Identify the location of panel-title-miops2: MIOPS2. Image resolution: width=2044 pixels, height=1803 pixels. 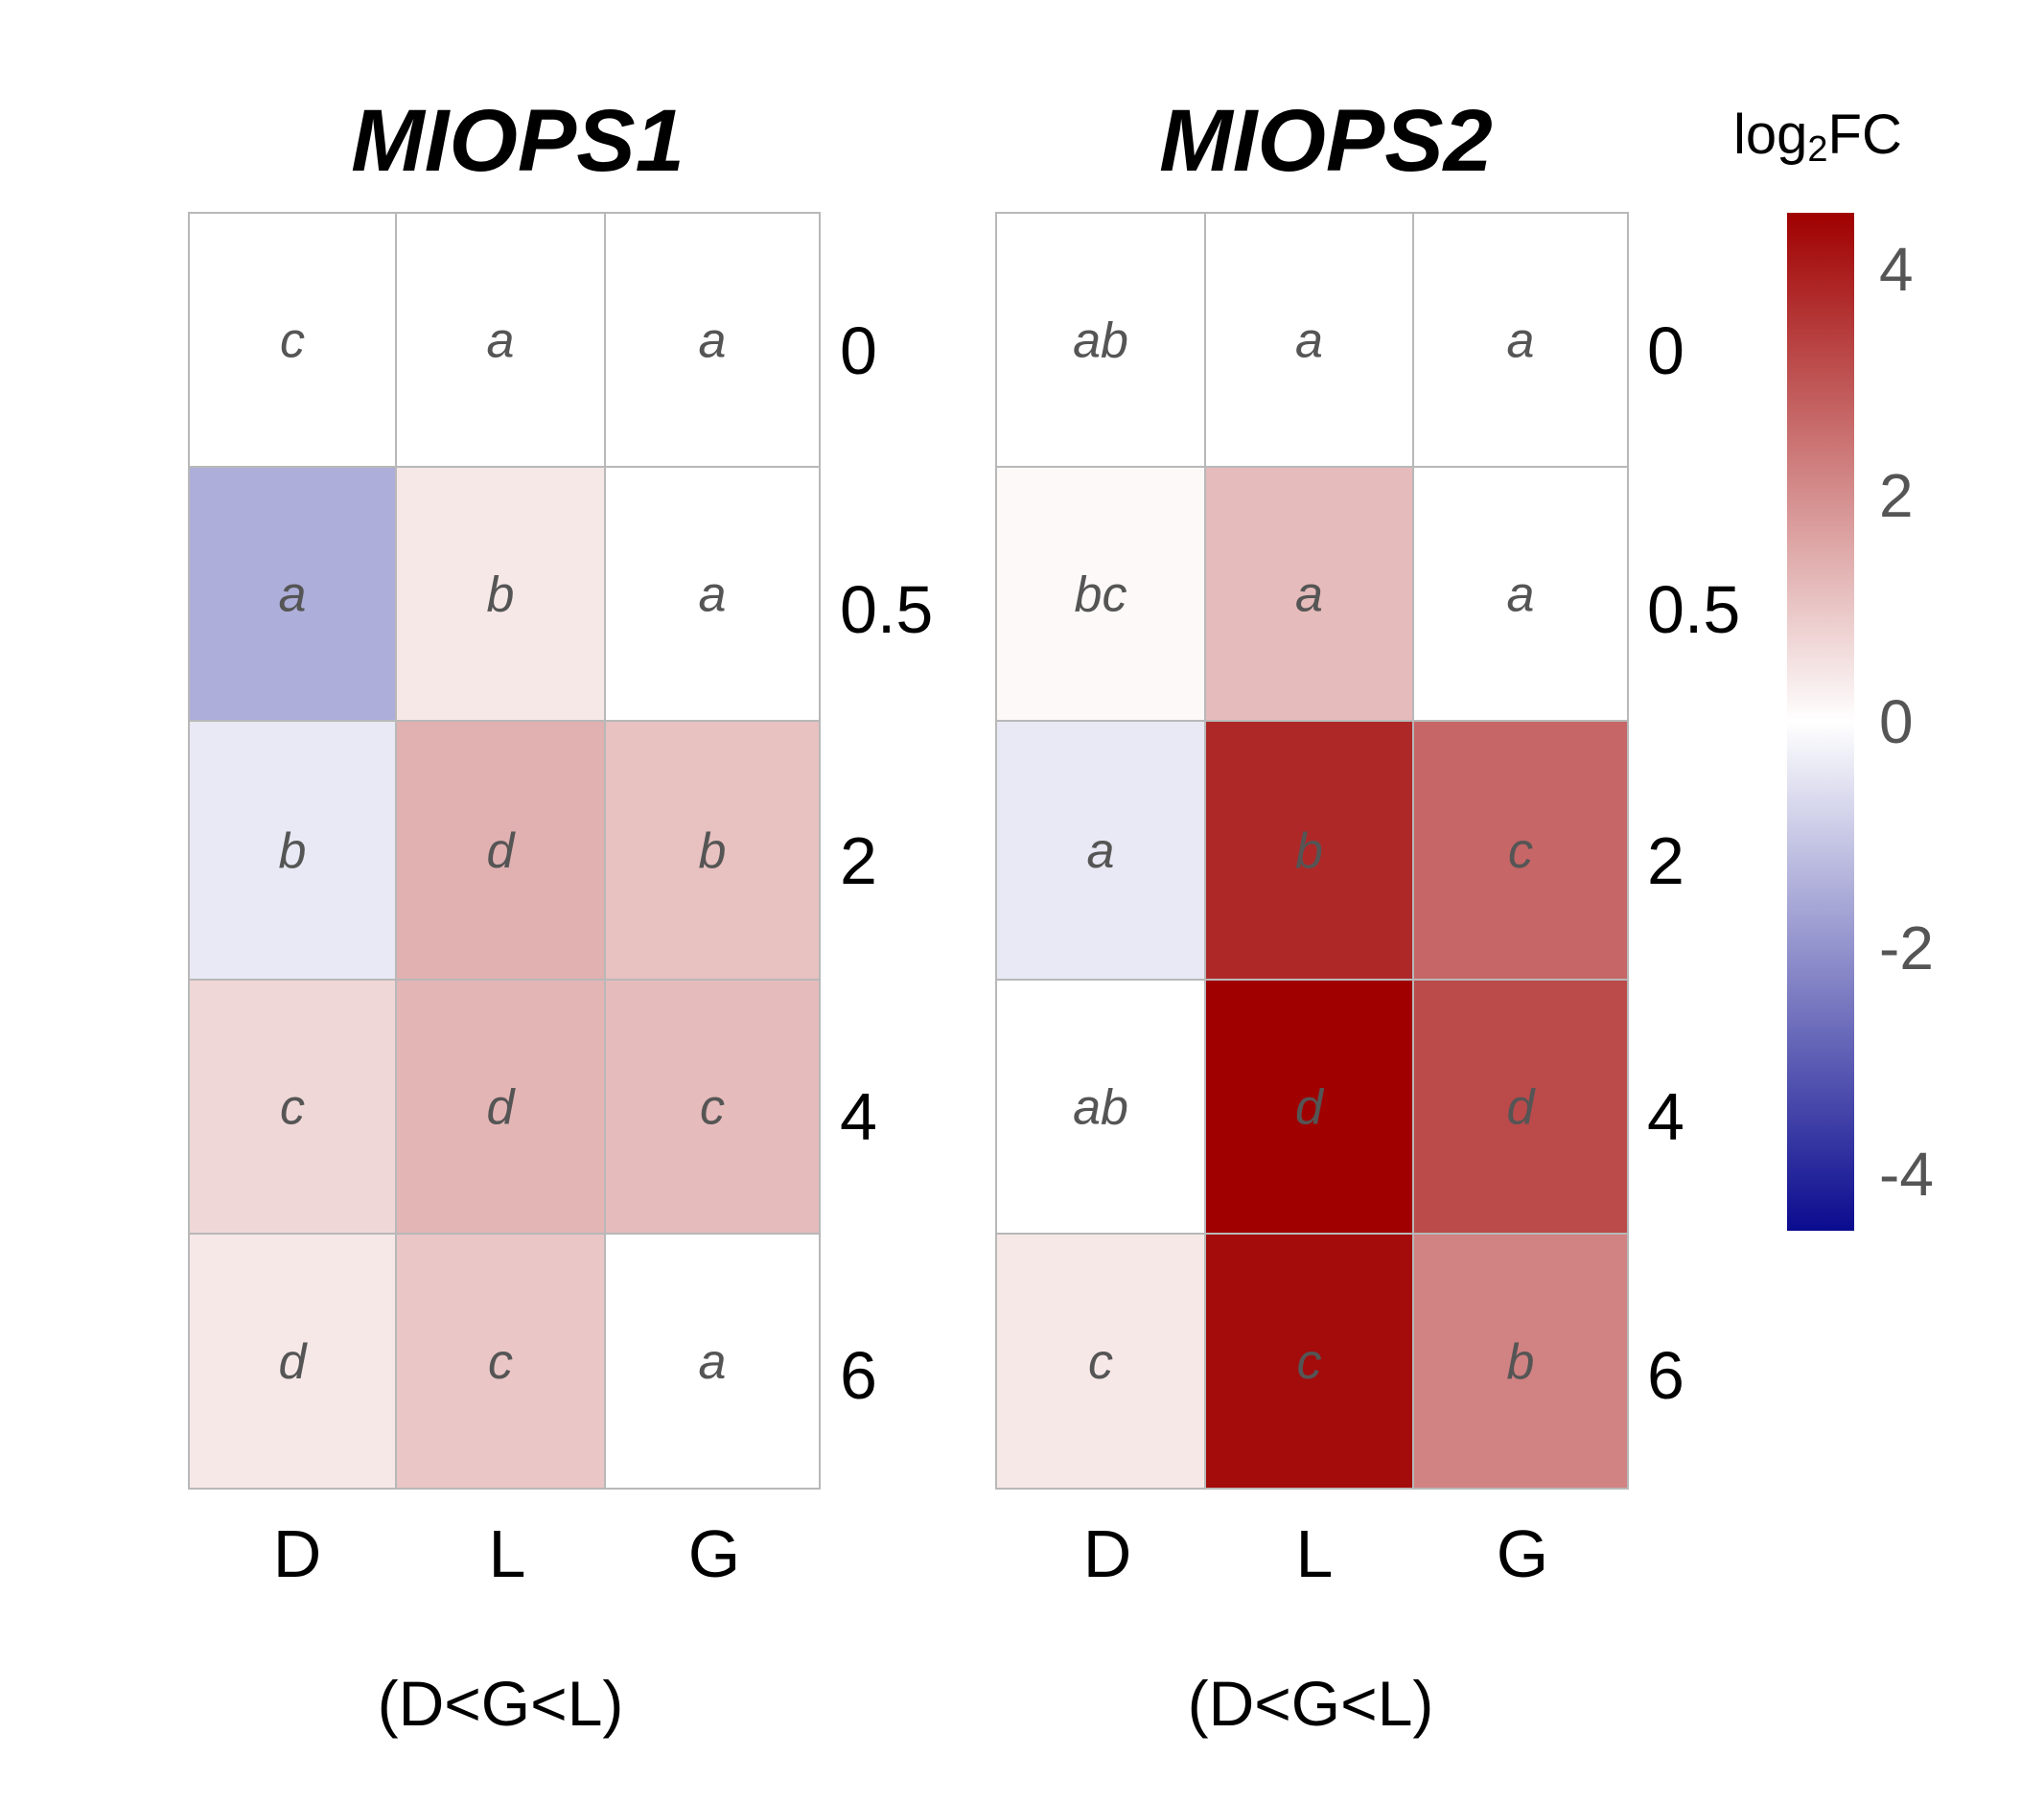
(1326, 141).